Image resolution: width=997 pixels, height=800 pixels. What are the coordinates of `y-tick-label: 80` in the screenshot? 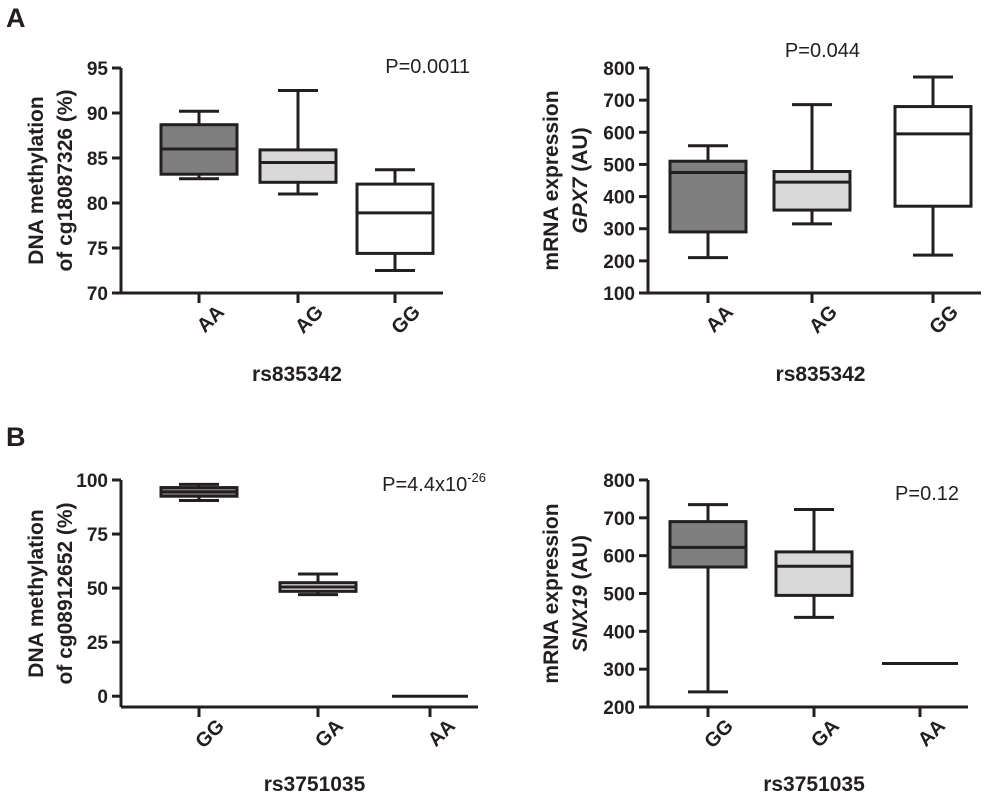 It's located at (97, 204).